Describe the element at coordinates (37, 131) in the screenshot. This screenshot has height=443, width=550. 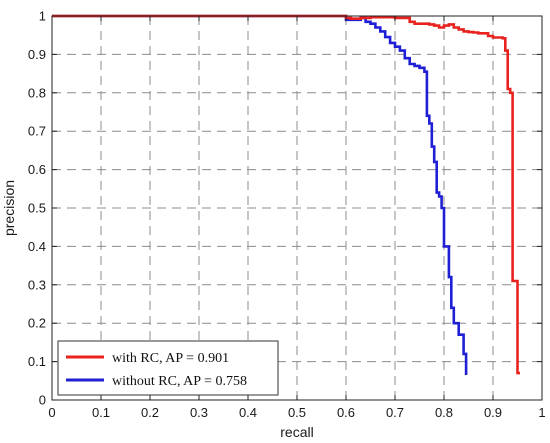
I see `y-tick-label: 0.7` at that location.